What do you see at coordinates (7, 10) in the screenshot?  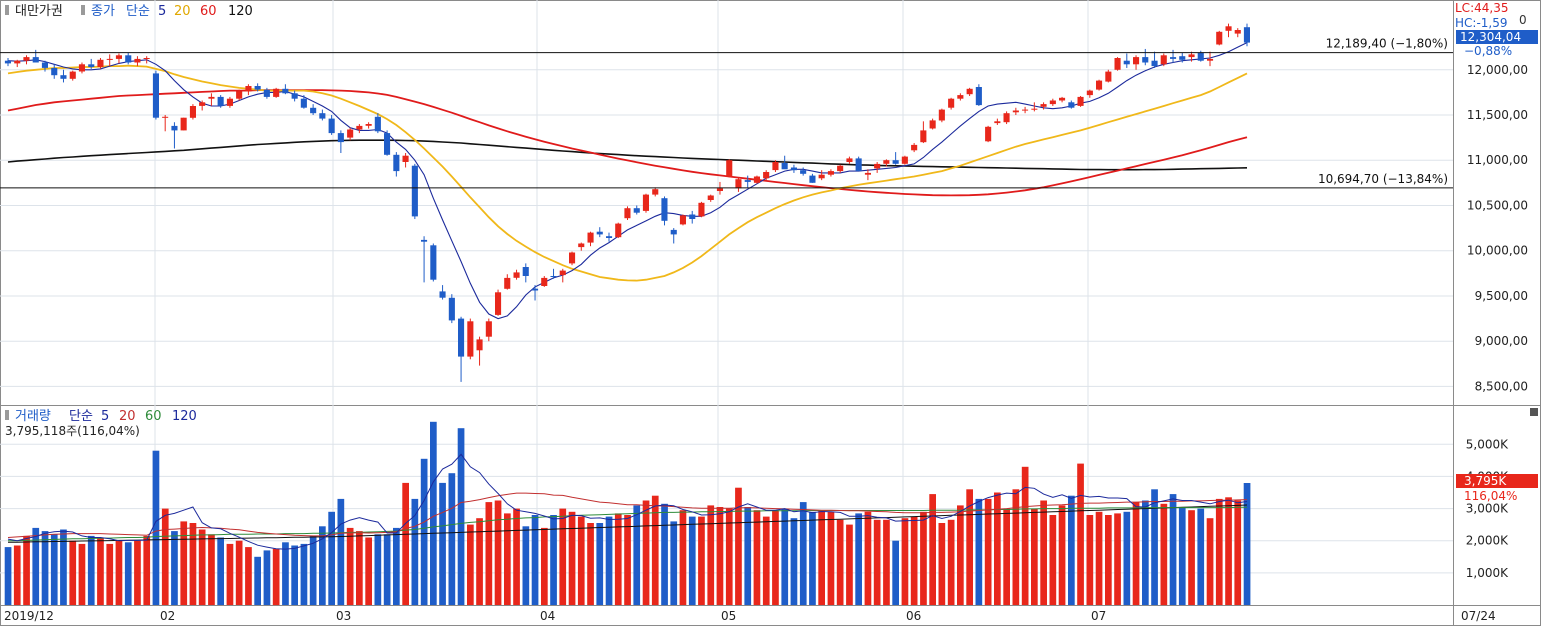 I see `legend-handle-icon` at bounding box center [7, 10].